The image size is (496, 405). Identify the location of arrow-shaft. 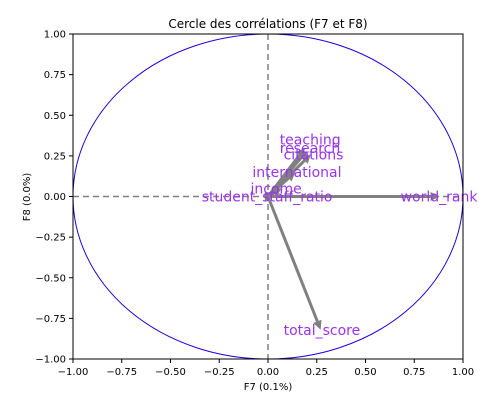
(292, 259).